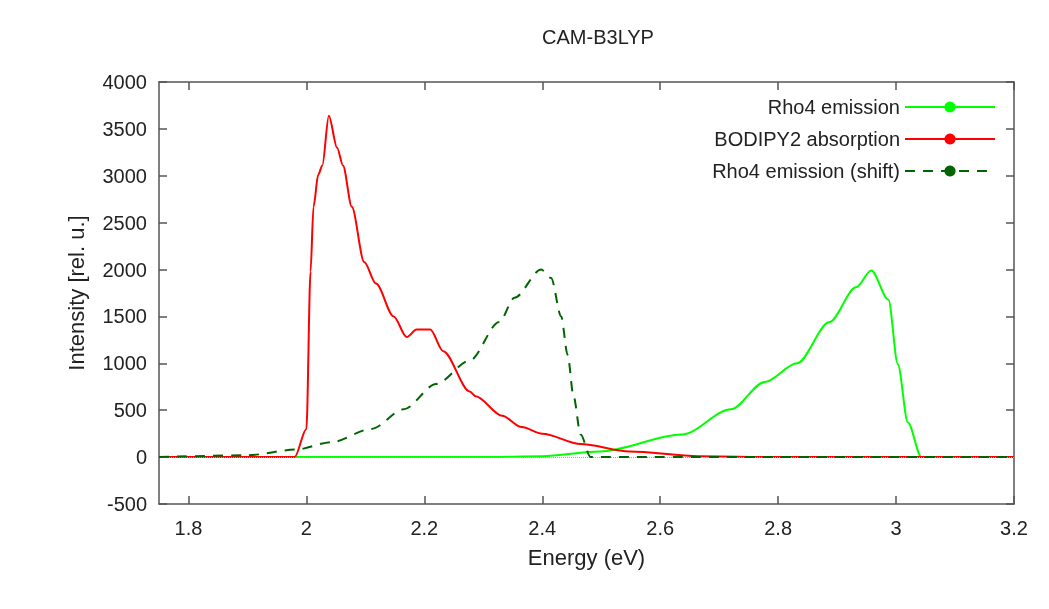 This screenshot has width=1049, height=609. I want to click on x-tick-label: 2.4, so click(542, 528).